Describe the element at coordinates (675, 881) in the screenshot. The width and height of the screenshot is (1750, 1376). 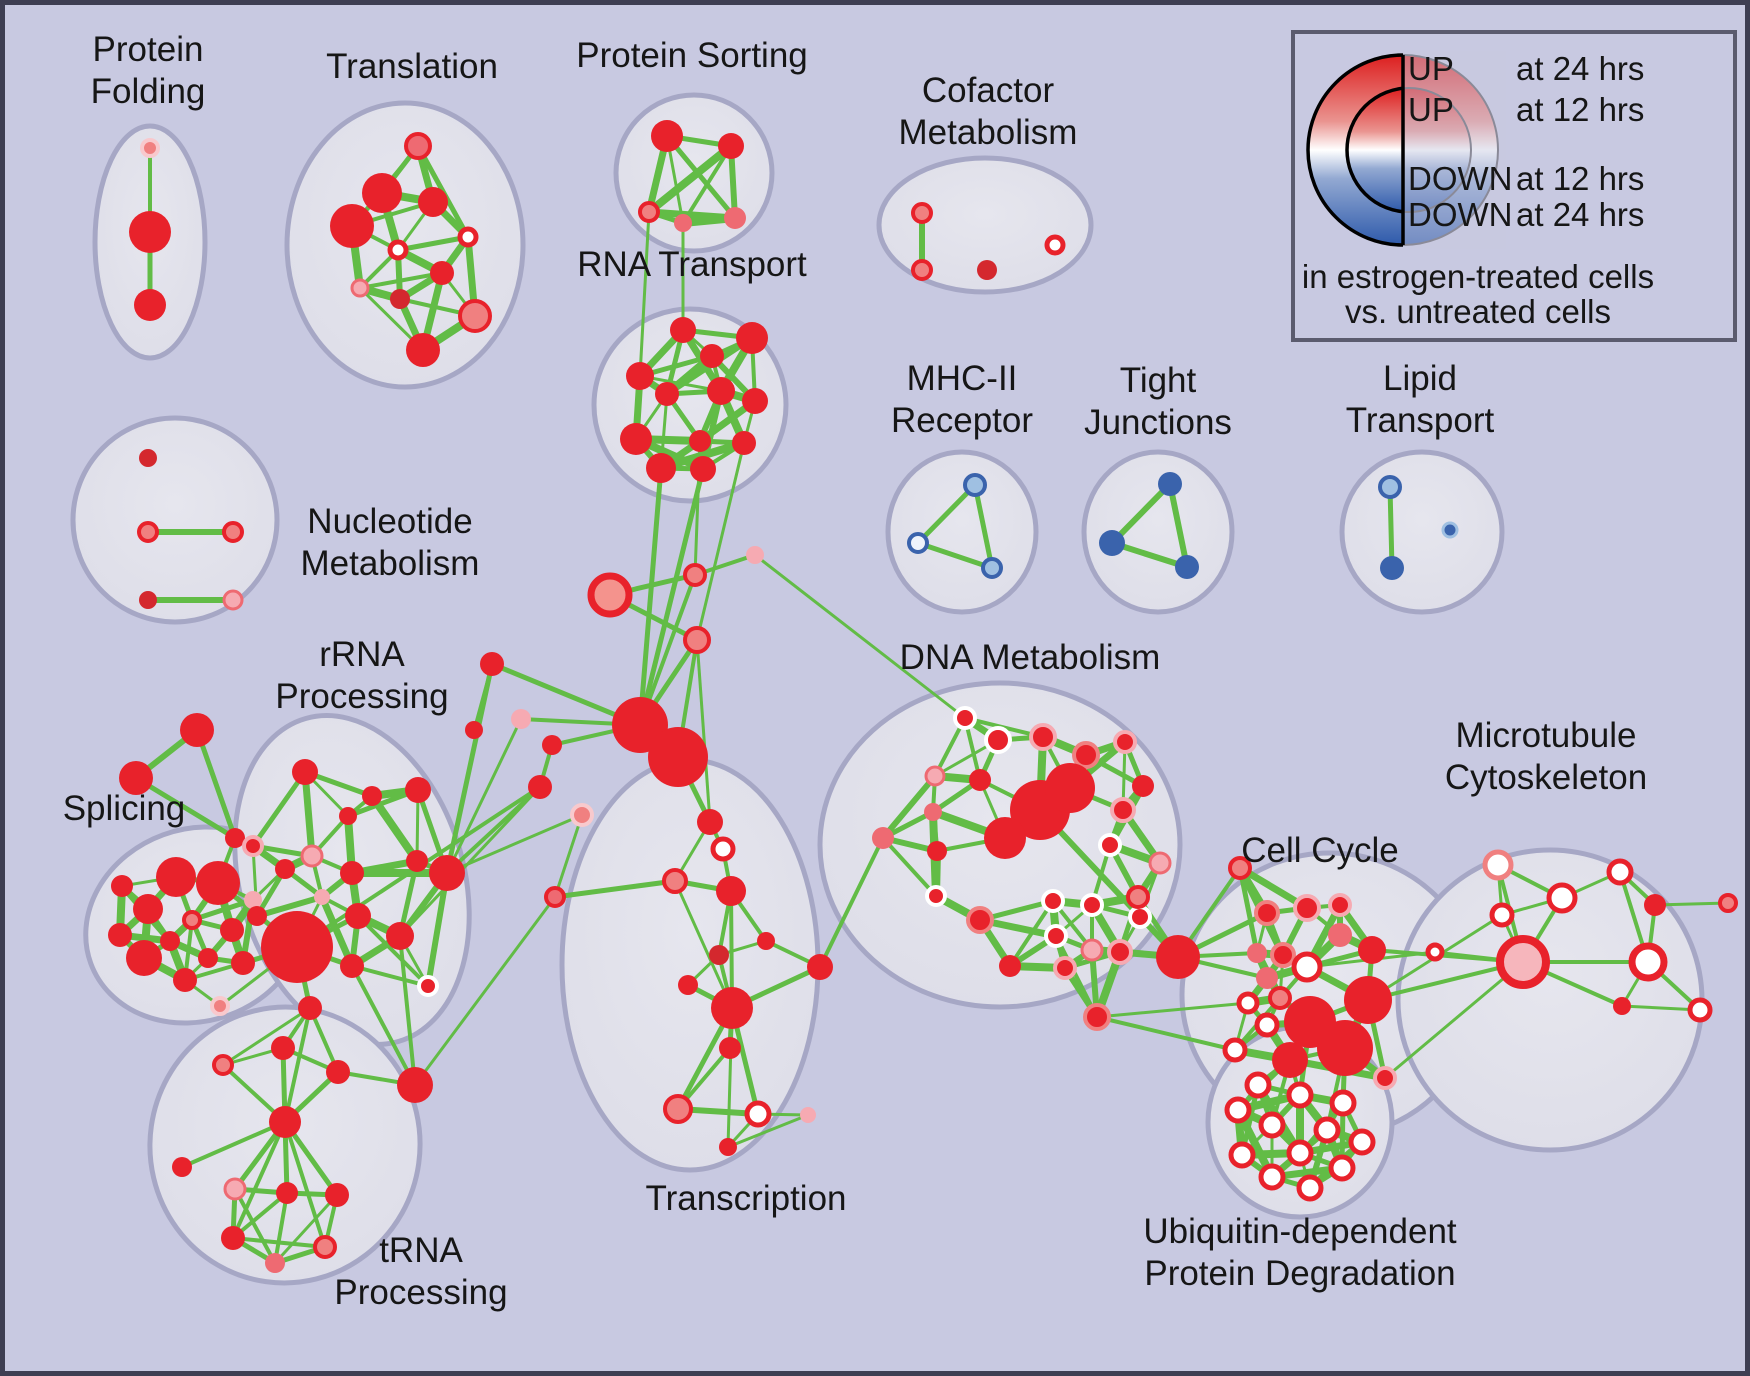
I see `node-tx3` at that location.